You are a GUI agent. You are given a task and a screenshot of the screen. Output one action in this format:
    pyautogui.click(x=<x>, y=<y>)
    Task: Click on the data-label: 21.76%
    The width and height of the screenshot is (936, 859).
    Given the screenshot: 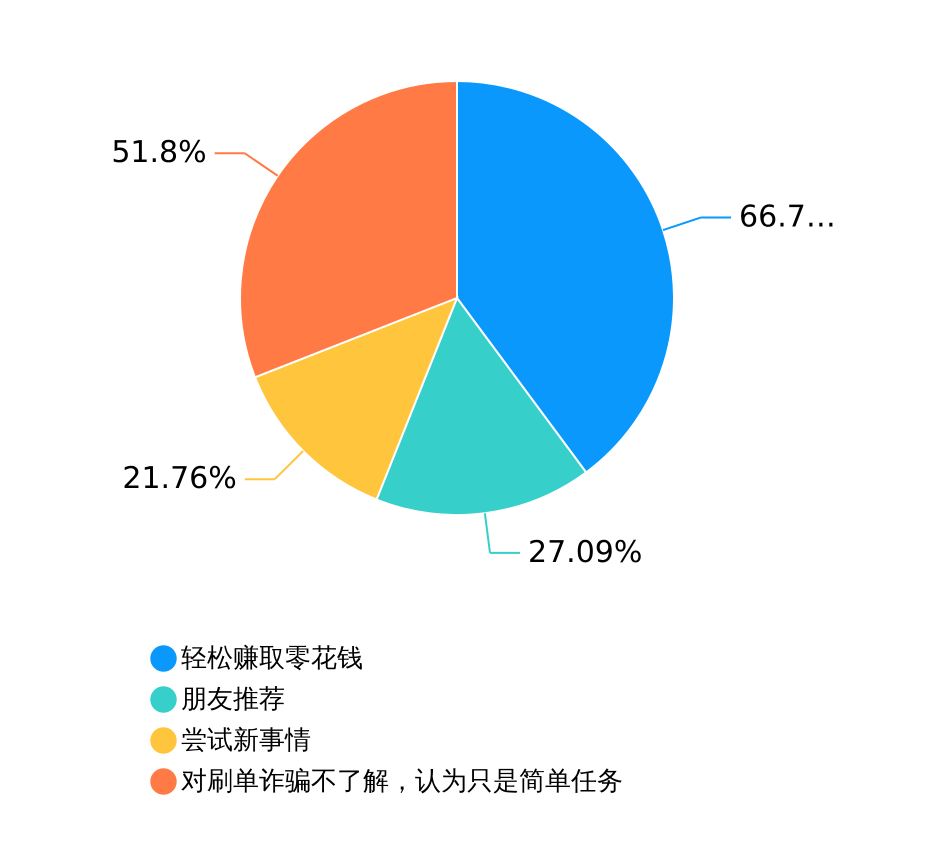 What is the action you would take?
    pyautogui.click(x=179, y=478)
    